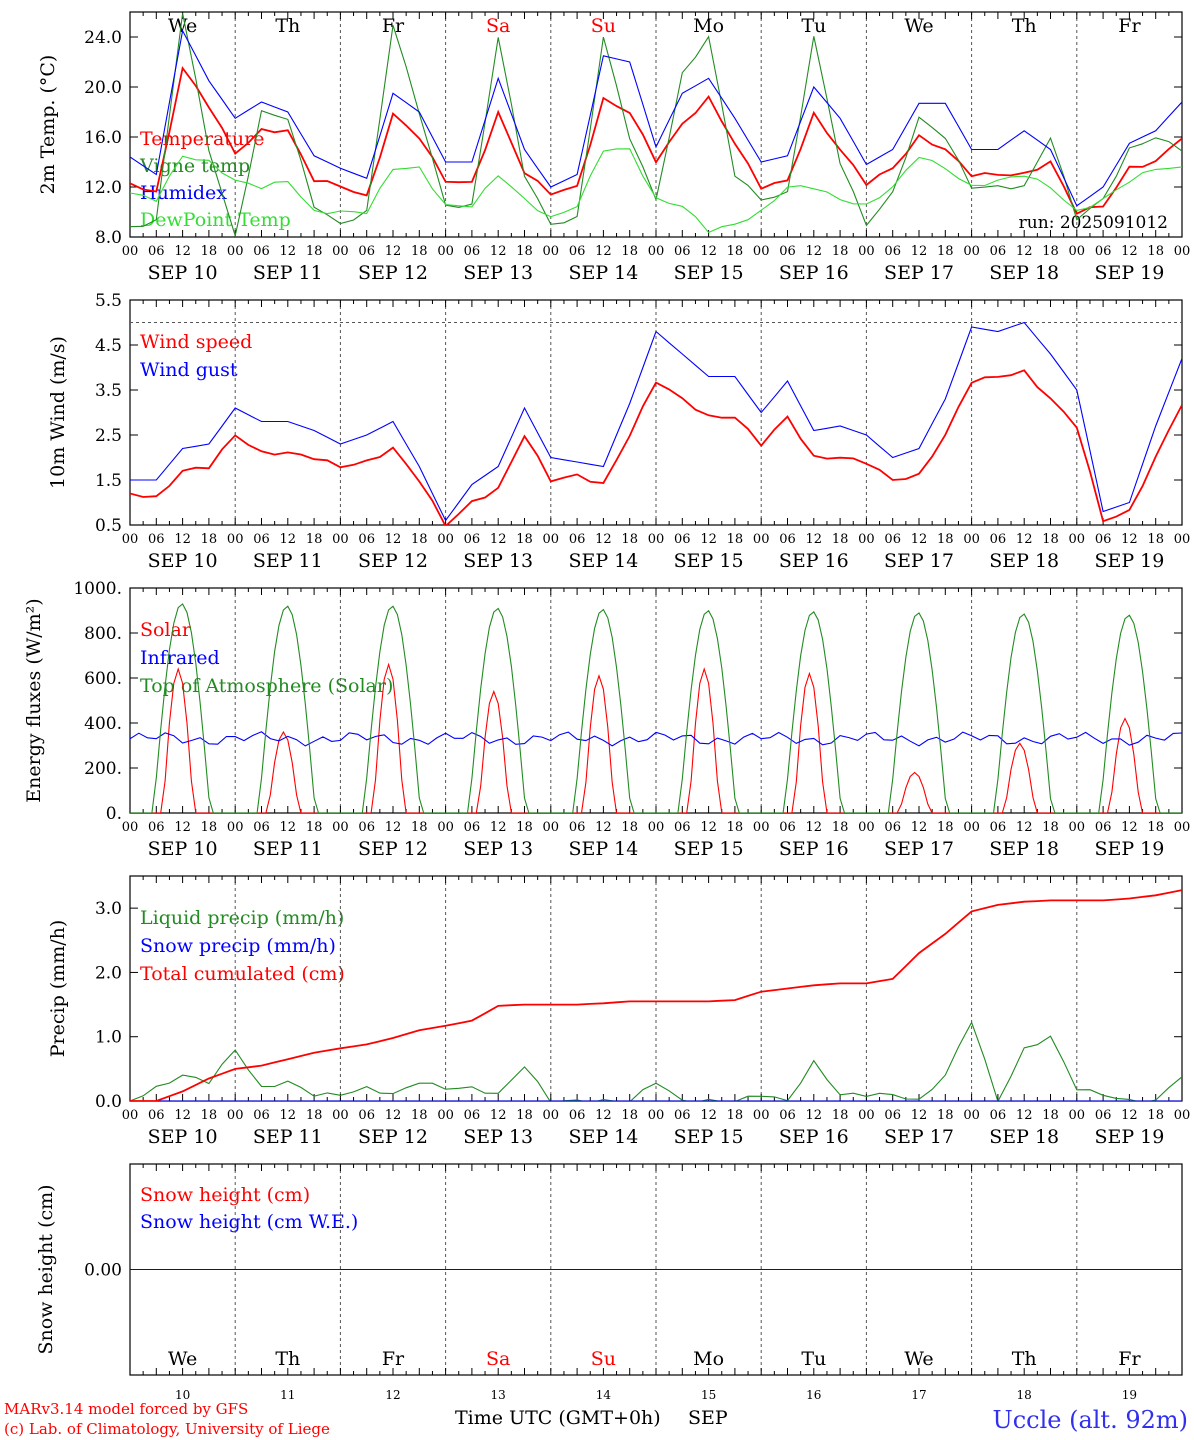 The width and height of the screenshot is (1194, 1440). Describe the element at coordinates (1090, 1420) in the screenshot. I see `station-label: Uccle (alt. 92m)` at that location.